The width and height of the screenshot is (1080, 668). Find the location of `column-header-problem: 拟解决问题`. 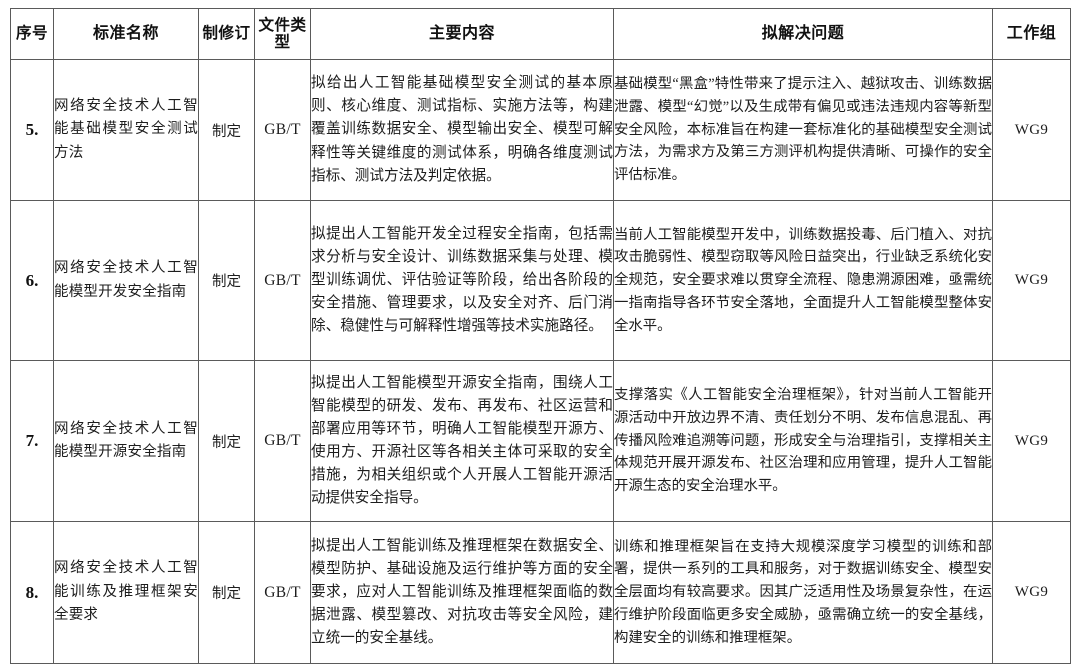

column-header-problem: 拟解决问题 is located at coordinates (803, 34).